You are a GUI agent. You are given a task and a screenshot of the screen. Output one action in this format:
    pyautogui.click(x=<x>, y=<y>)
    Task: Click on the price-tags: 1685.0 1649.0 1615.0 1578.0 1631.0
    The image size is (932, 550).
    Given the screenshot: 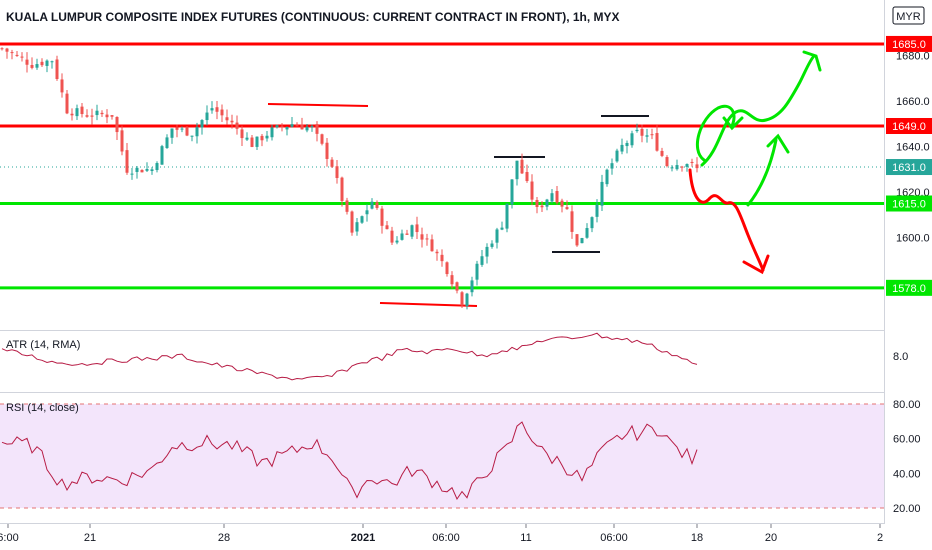 What is the action you would take?
    pyautogui.click(x=909, y=165)
    